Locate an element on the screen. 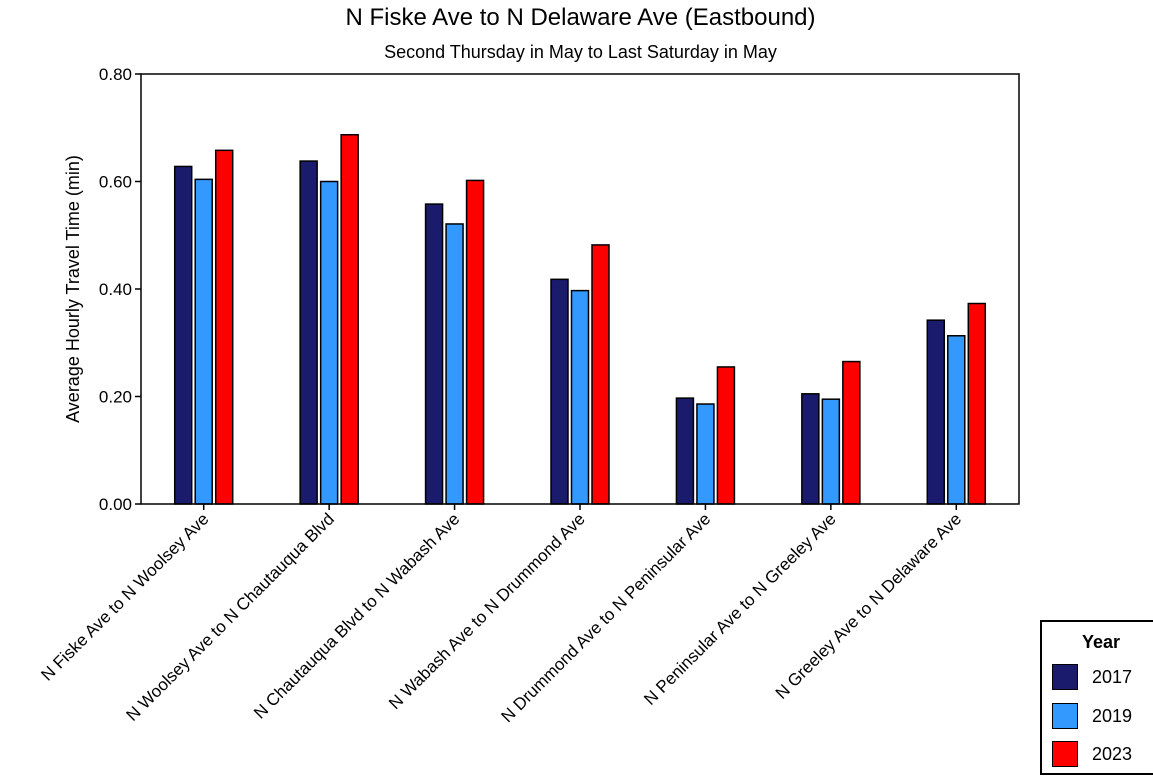 This screenshot has width=1153, height=782. x-tick-label: N Drummond Ave to N Peninsular Ave is located at coordinates (605, 617).